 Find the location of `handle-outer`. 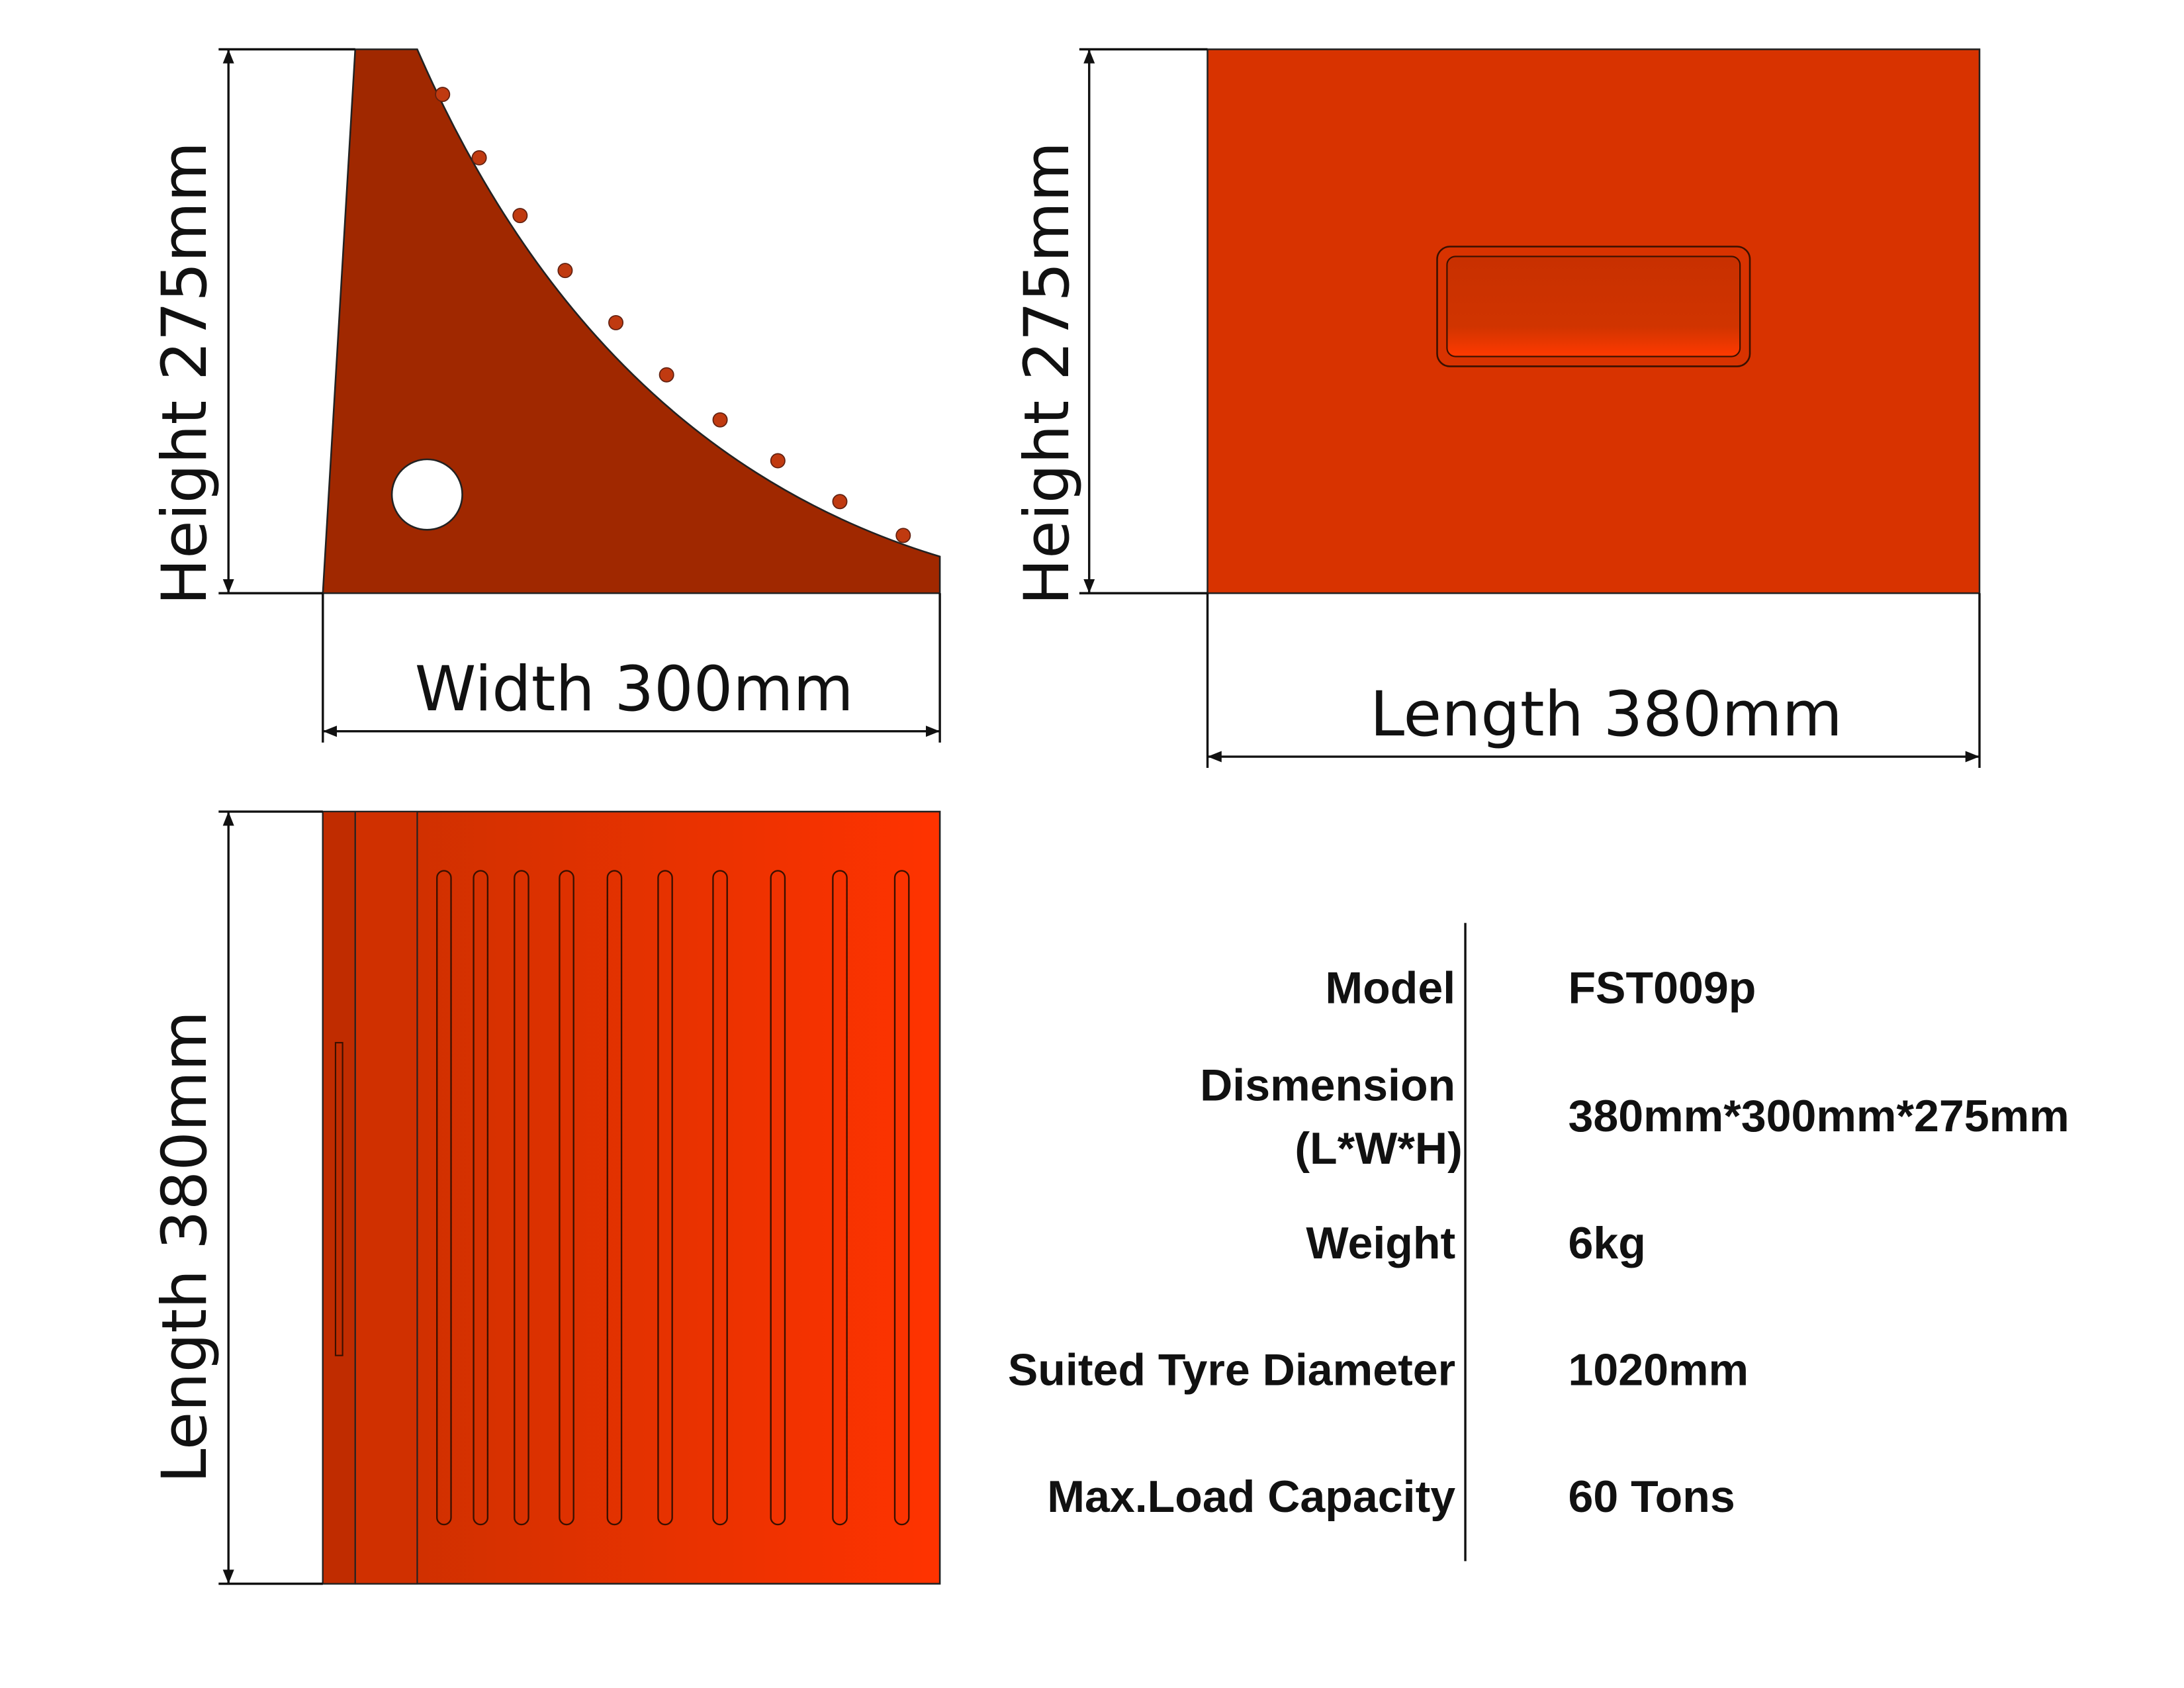

handle-outer is located at coordinates (1593, 306).